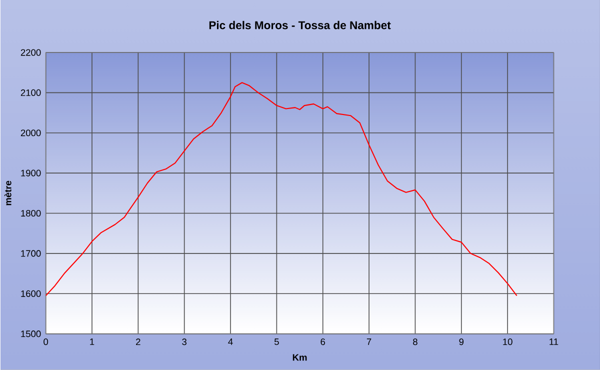  Describe the element at coordinates (31, 173) in the screenshot. I see `y-tick-label: 1900` at that location.